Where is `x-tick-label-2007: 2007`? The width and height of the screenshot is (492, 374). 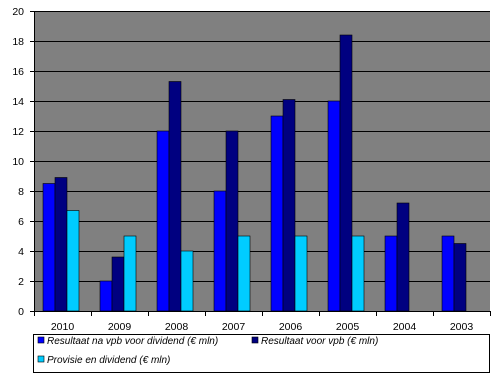
x-tick-label-2007: 2007 is located at coordinates (234, 327).